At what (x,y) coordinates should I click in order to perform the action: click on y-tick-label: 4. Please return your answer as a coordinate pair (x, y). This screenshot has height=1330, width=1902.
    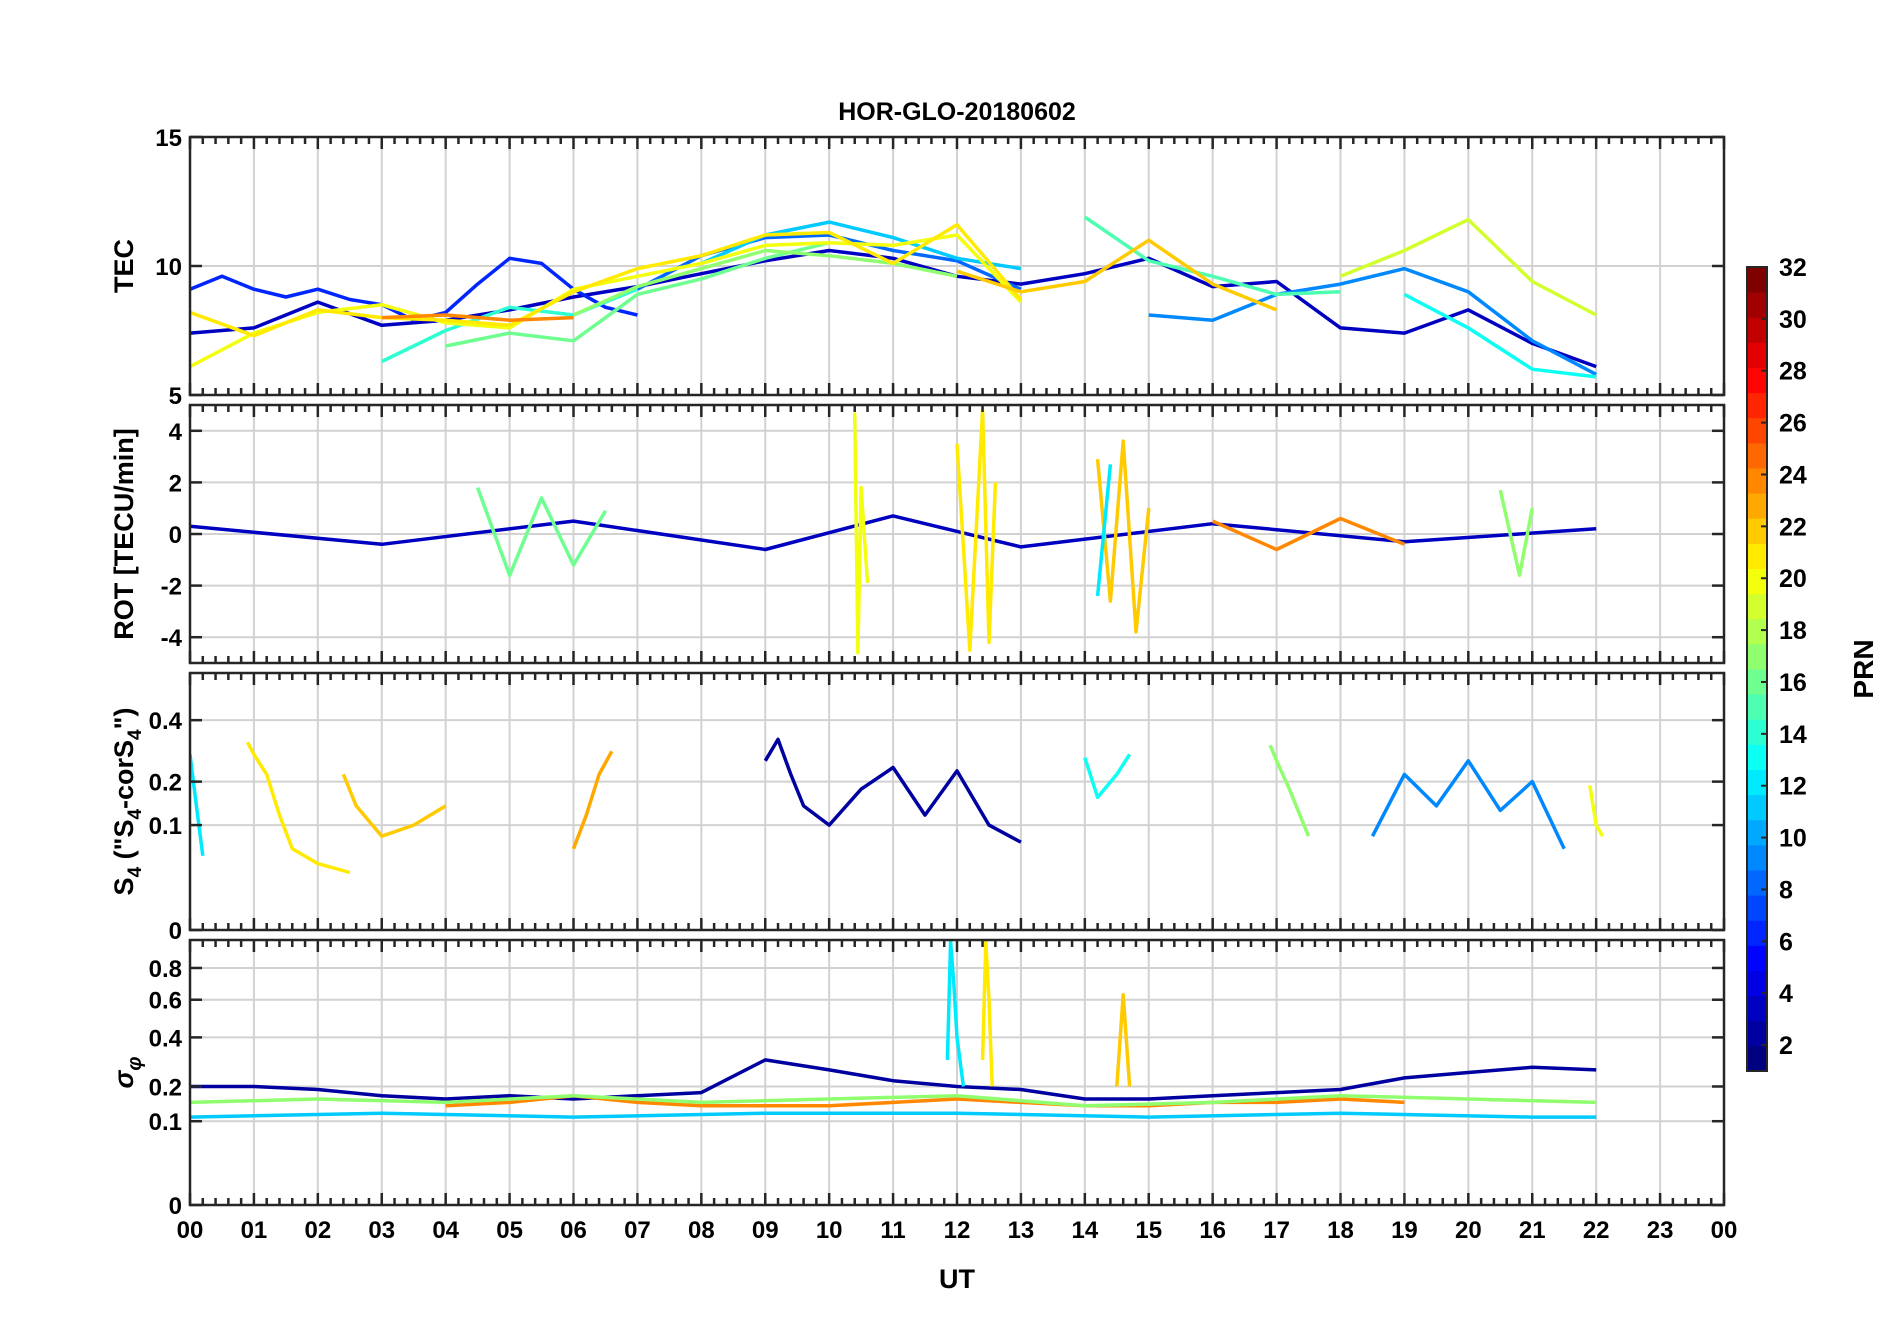
    Looking at the image, I should click on (176, 432).